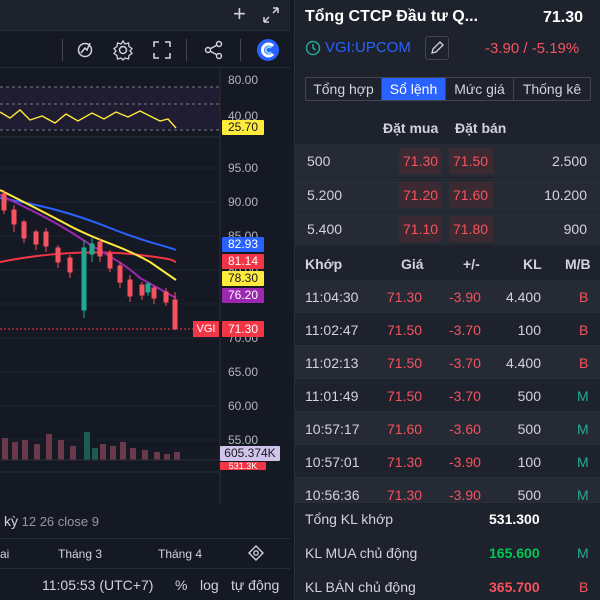  What do you see at coordinates (243, 244) in the screenshot?
I see `ma1-value-tag: 82.93` at bounding box center [243, 244].